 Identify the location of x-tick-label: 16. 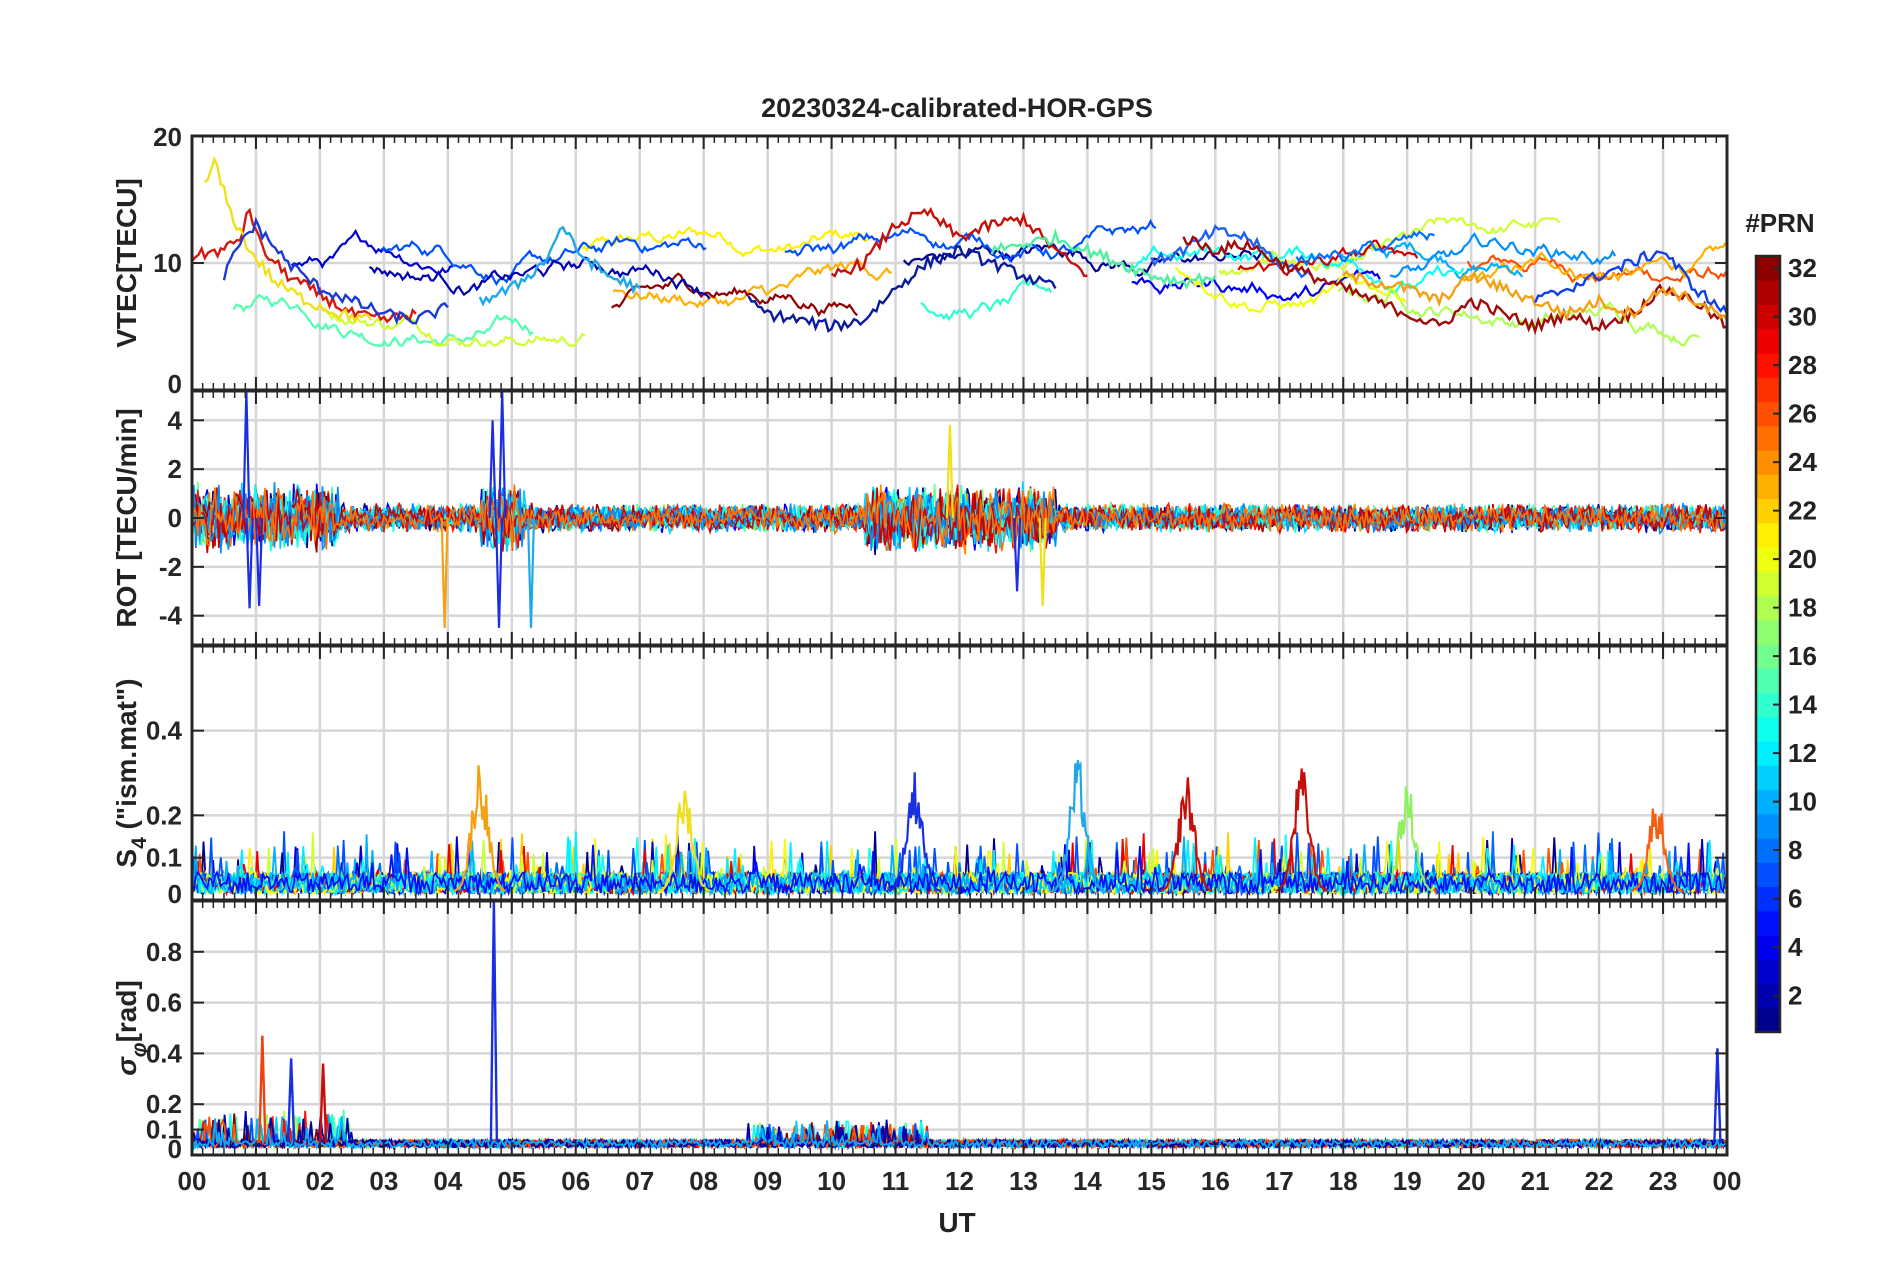
(1215, 1181).